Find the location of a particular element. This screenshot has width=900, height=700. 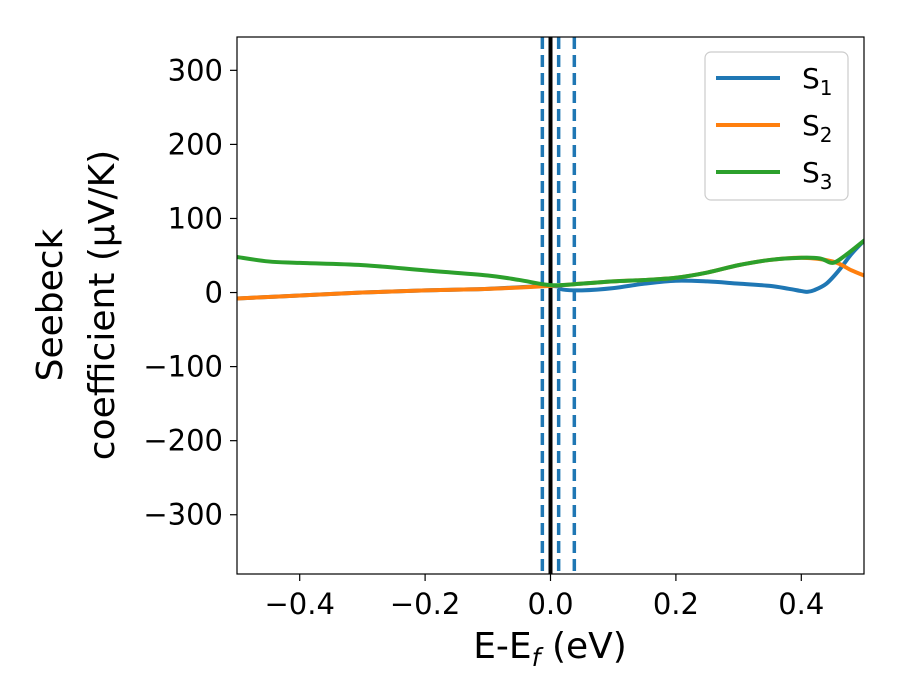

y-tick-label: 300 is located at coordinates (195, 70).